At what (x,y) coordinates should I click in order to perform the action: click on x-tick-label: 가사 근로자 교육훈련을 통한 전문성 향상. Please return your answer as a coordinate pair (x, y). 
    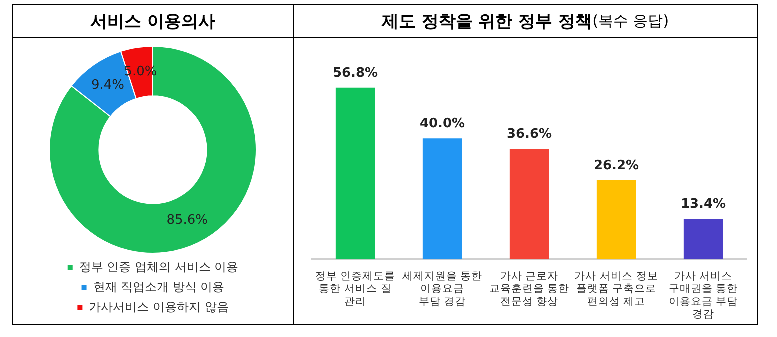
    Looking at the image, I should click on (529, 289).